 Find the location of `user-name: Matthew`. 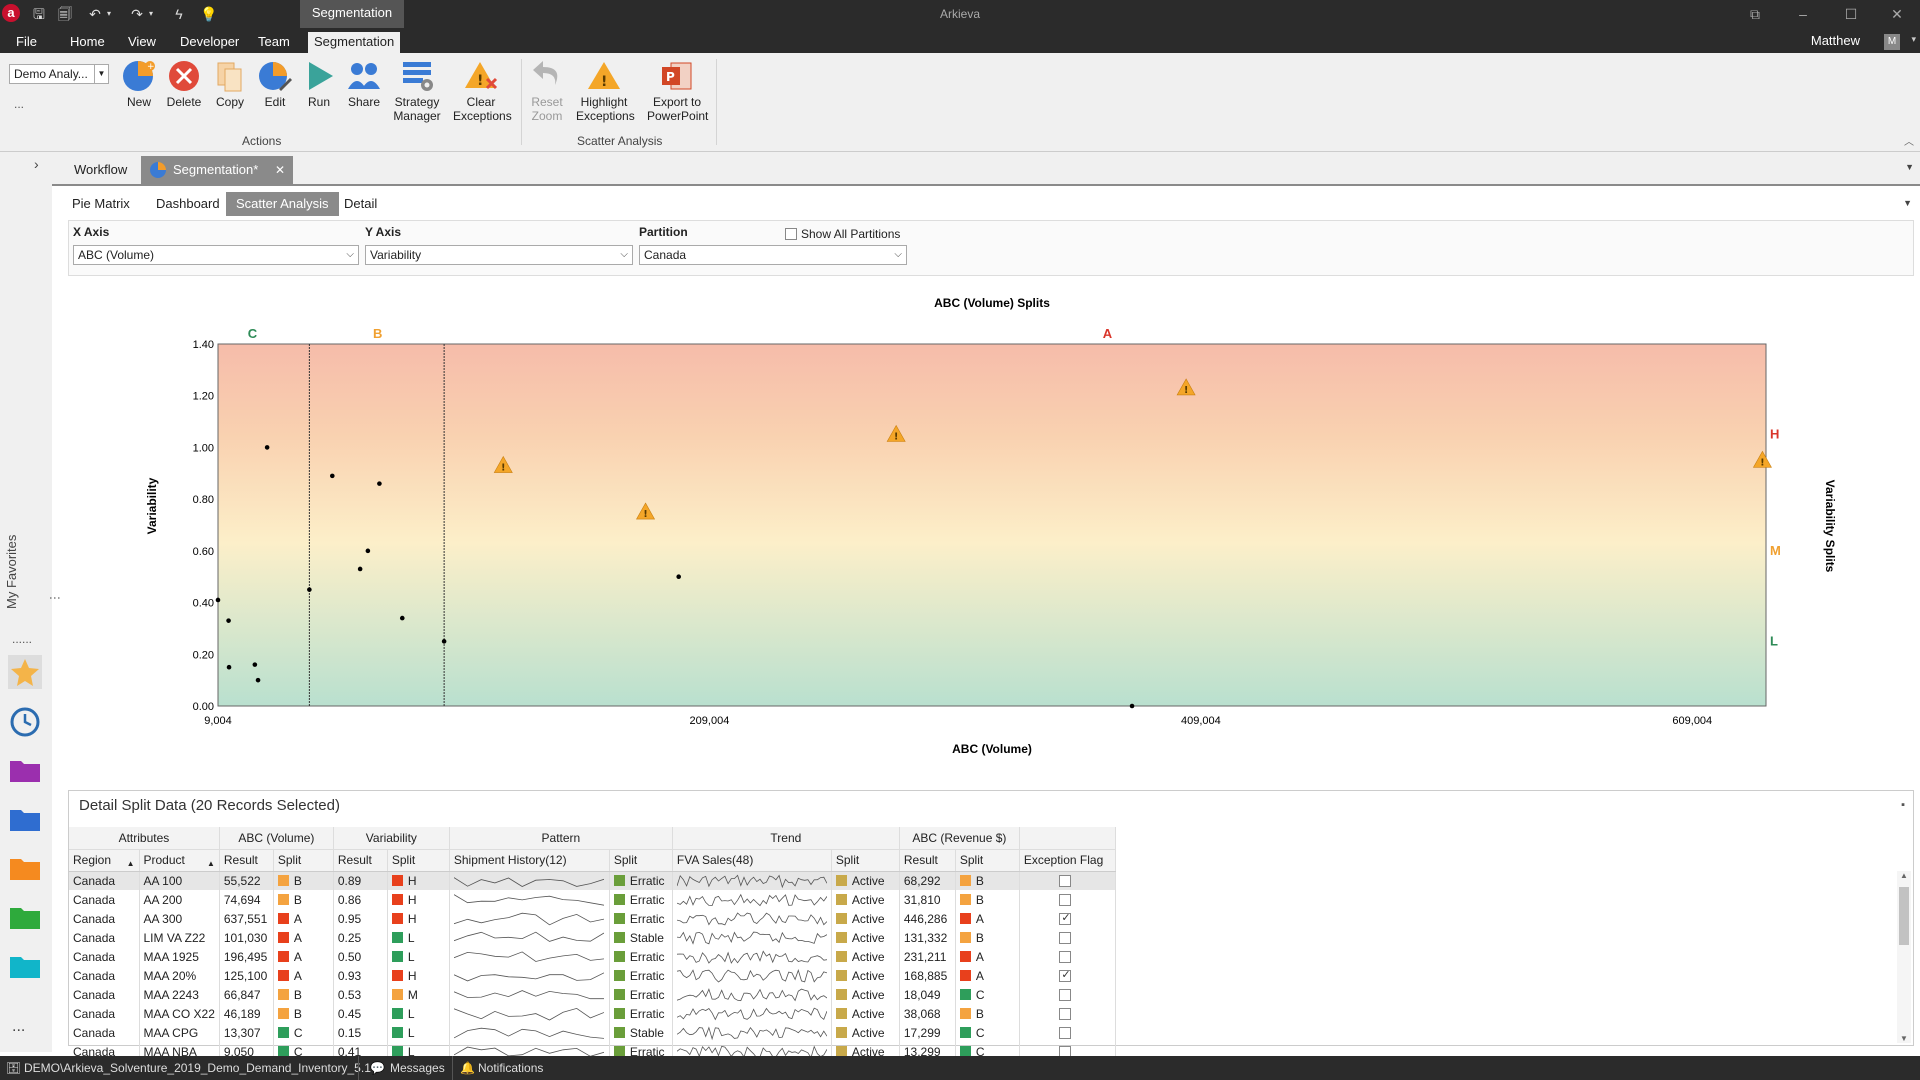

user-name: Matthew is located at coordinates (1835, 40).